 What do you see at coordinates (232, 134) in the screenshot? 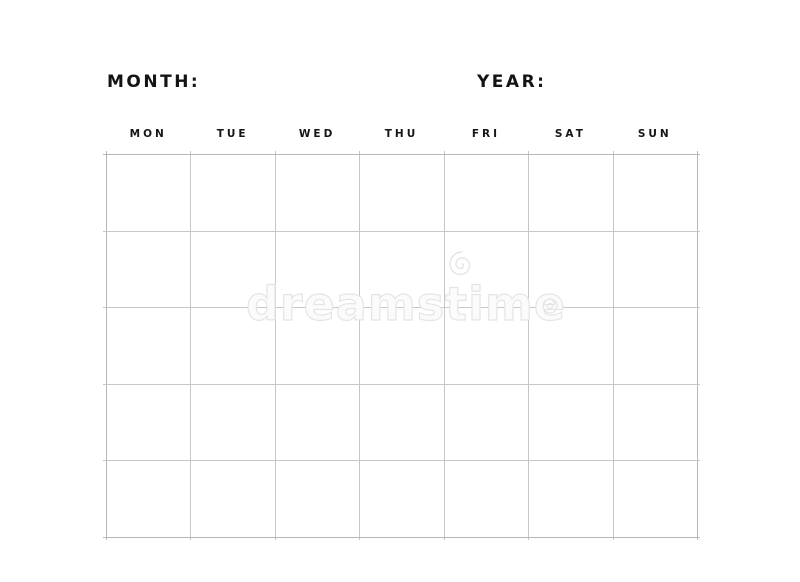
I see `day-header-tue: TUE` at bounding box center [232, 134].